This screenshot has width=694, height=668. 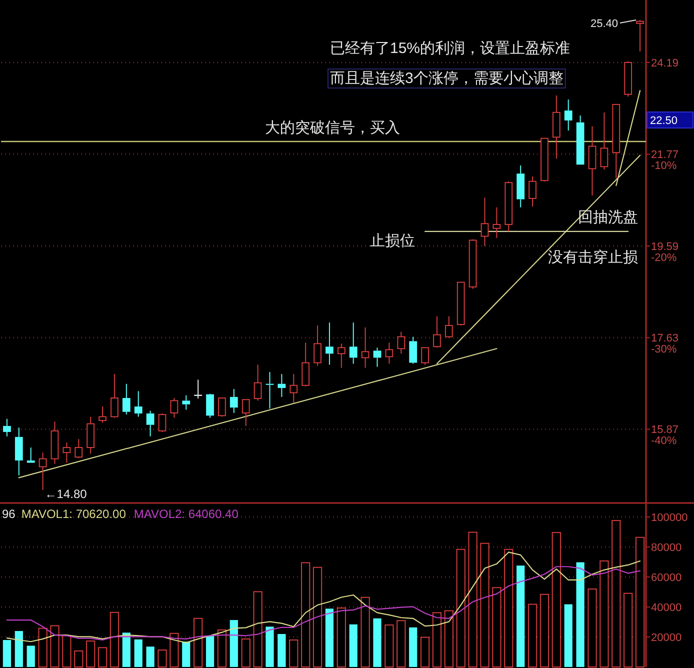 I want to click on y-tick-label: 100000, so click(x=669, y=518).